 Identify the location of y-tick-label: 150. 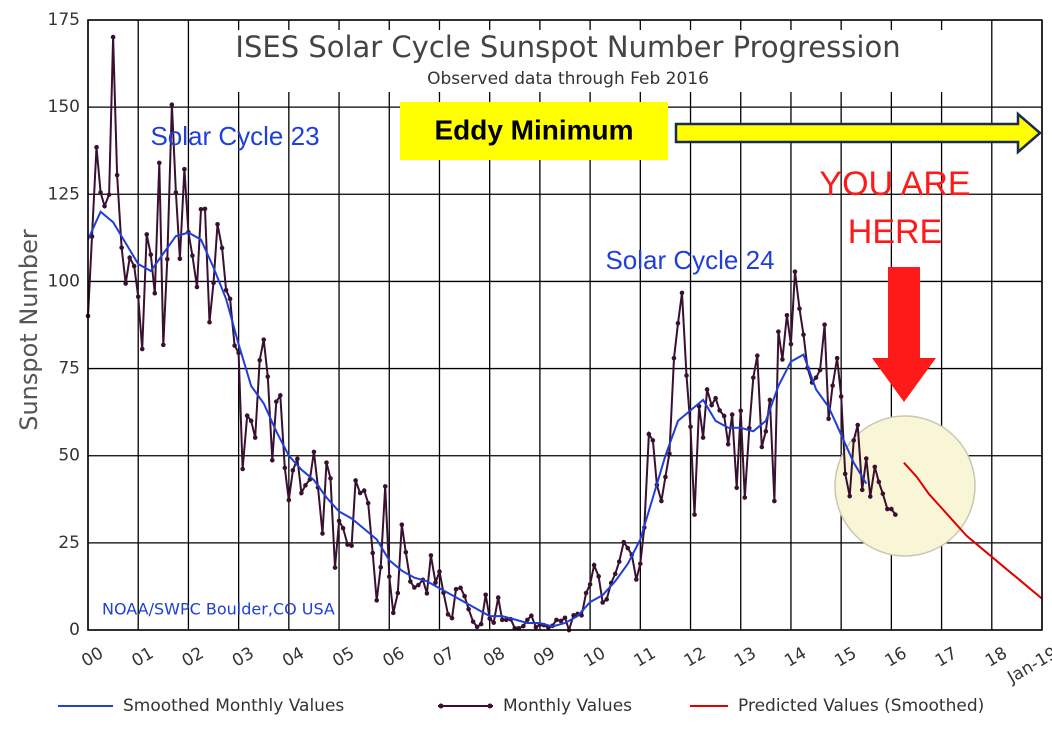
(64, 107).